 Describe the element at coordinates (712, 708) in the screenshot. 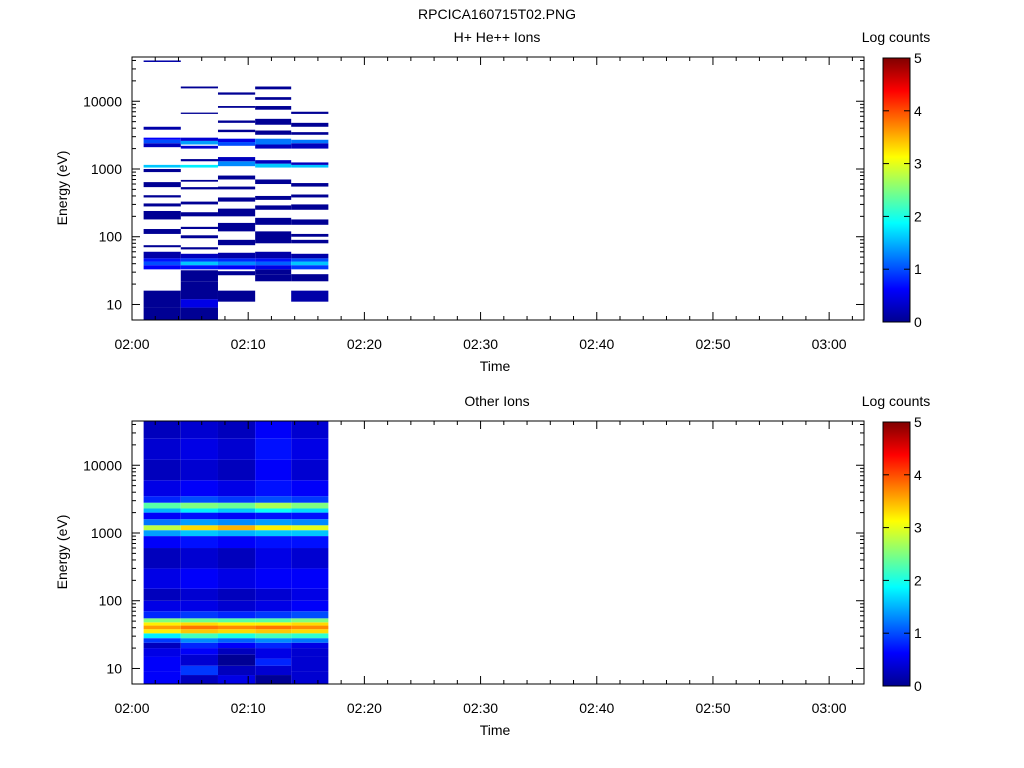

I see `x-tick-label: 02:50` at that location.